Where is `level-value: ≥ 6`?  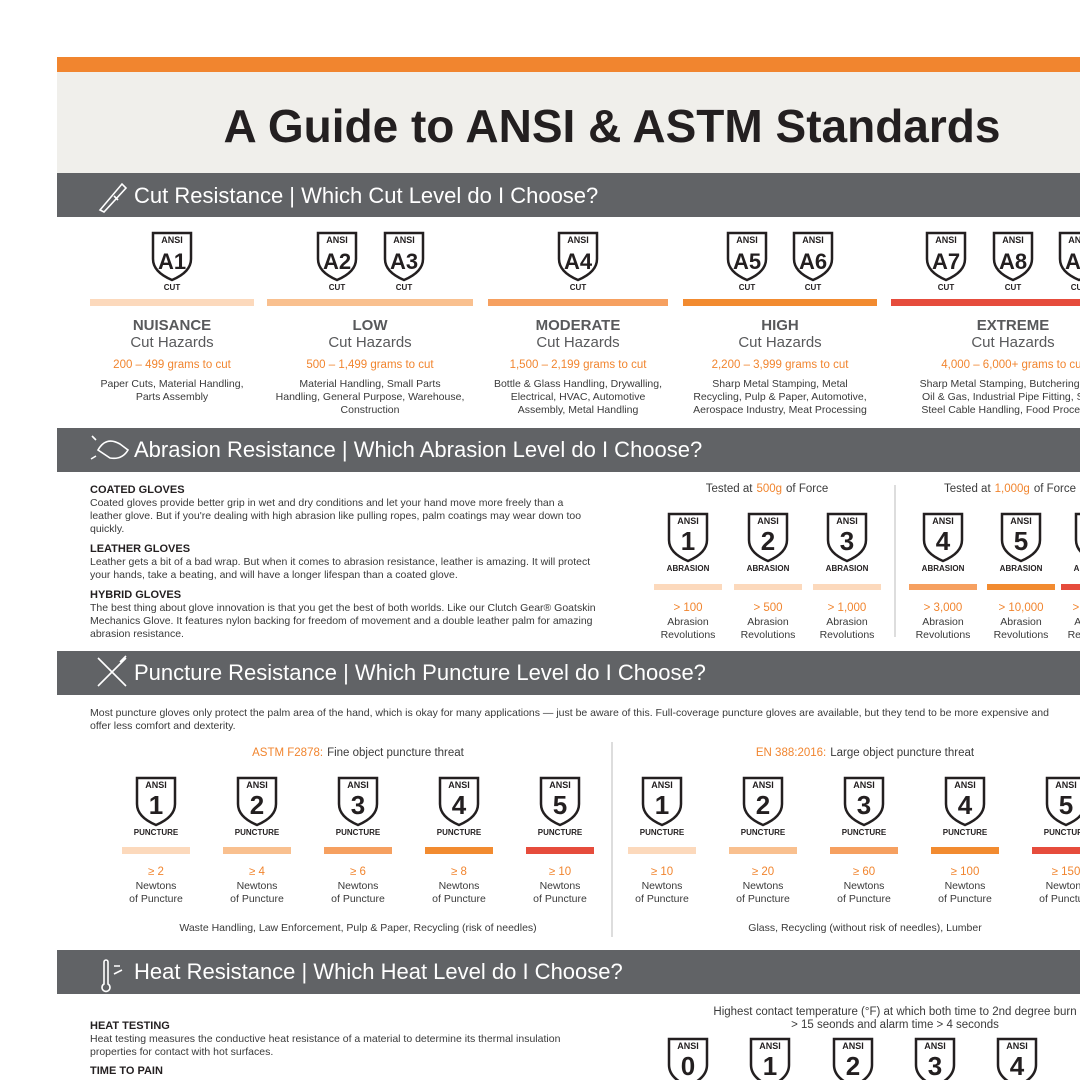
level-value: ≥ 6 is located at coordinates (358, 872).